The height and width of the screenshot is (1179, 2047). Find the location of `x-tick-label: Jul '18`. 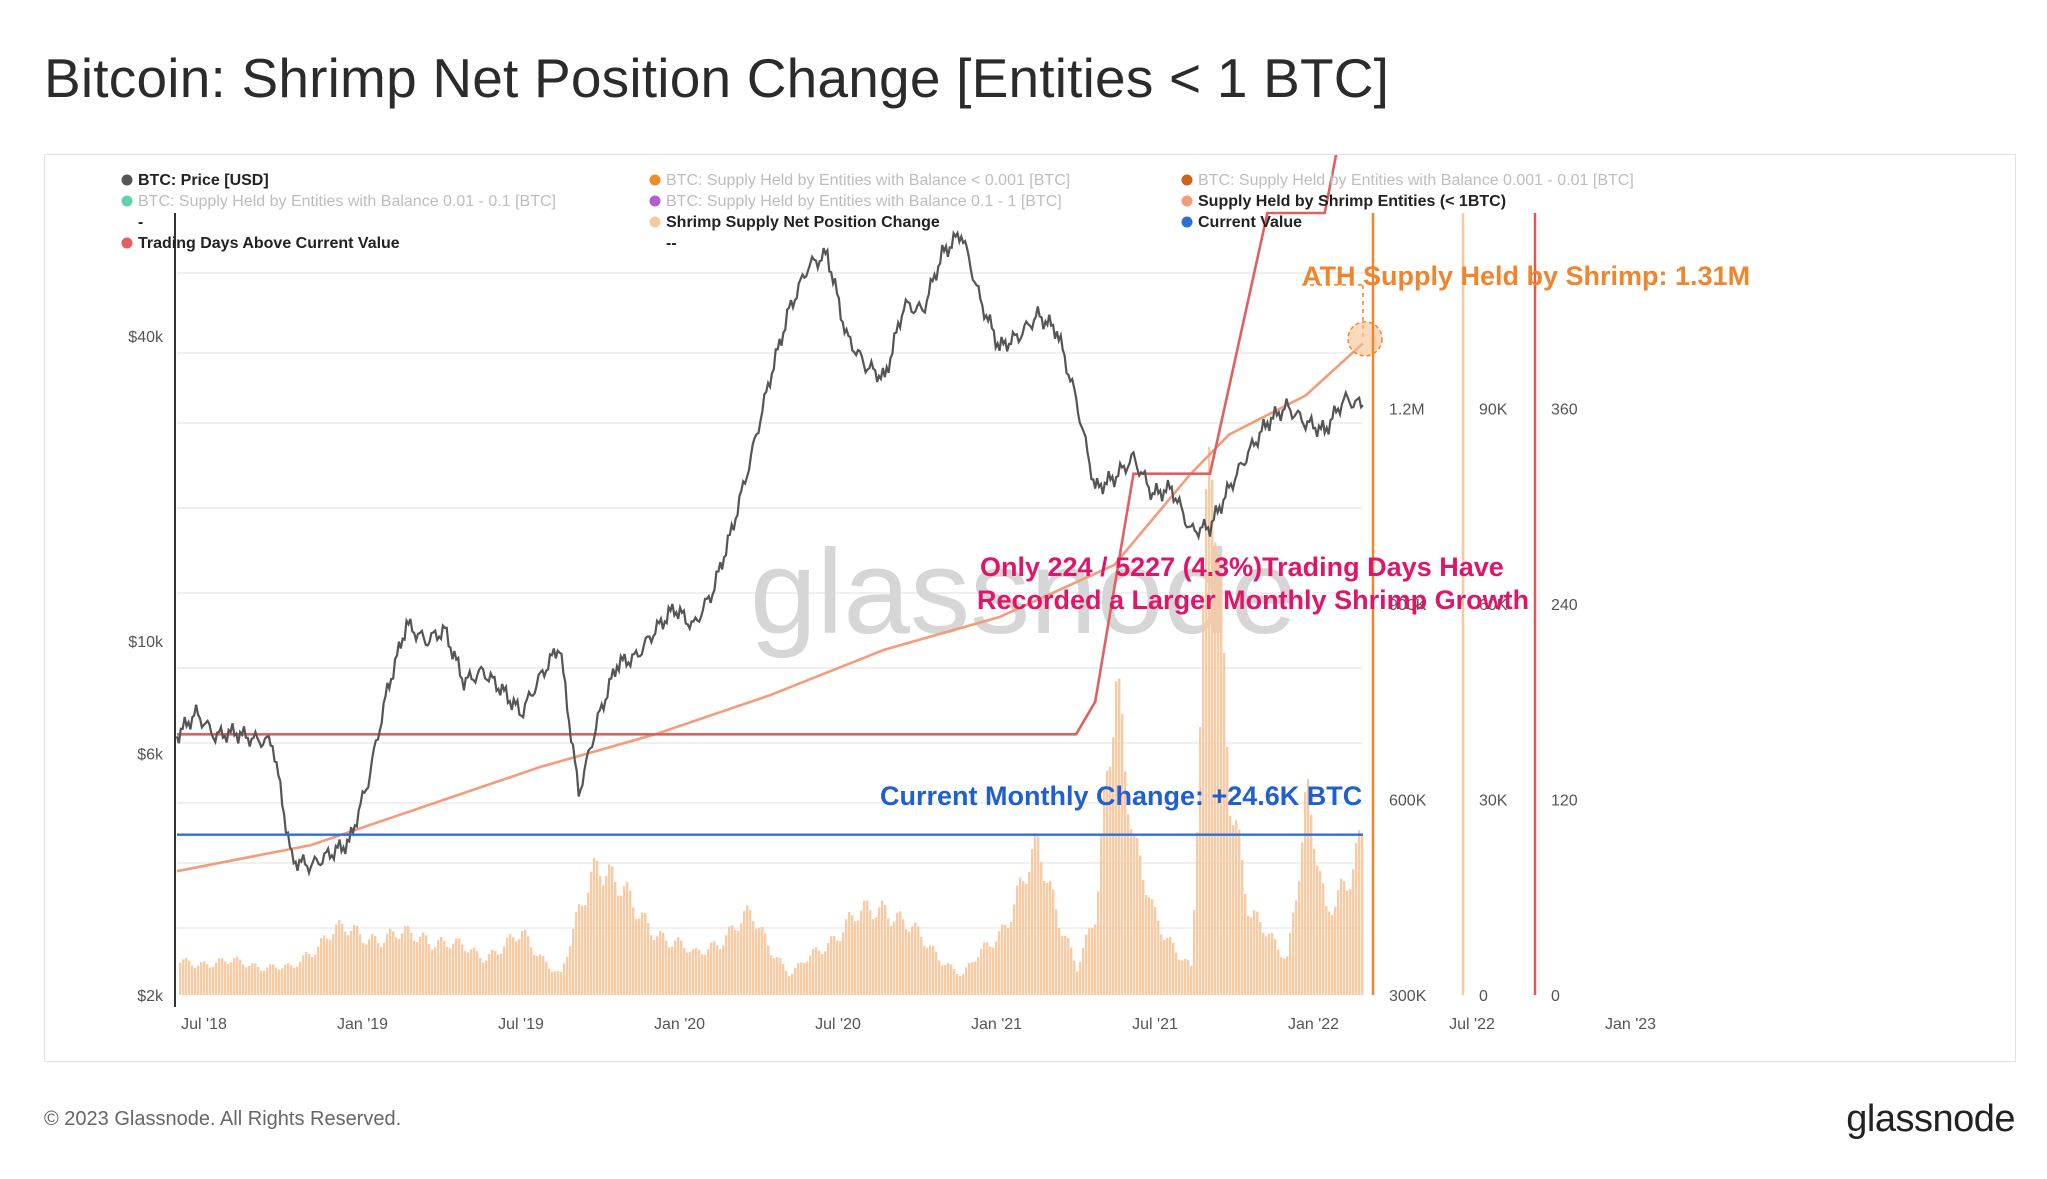

x-tick-label: Jul '18 is located at coordinates (204, 1024).